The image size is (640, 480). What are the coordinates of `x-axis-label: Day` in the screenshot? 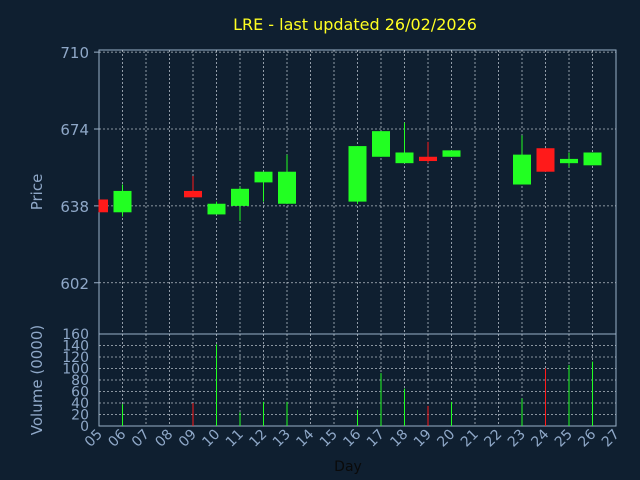 It's located at (348, 467).